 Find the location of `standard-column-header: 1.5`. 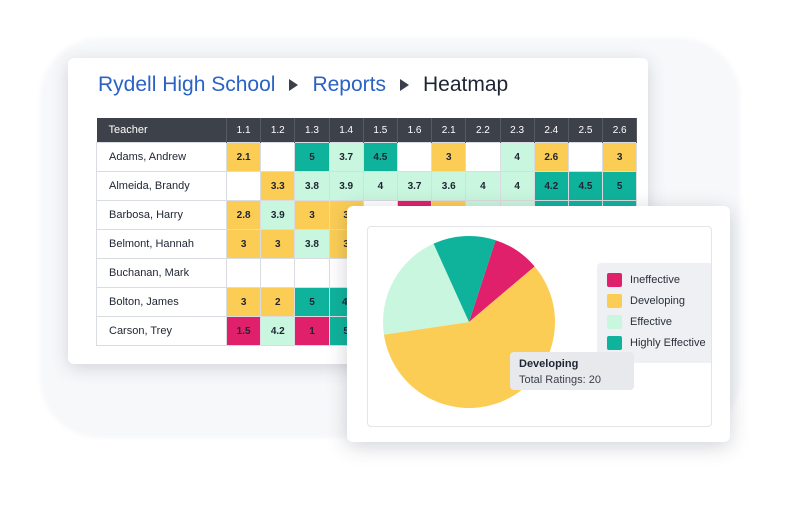

standard-column-header: 1.5 is located at coordinates (380, 130).